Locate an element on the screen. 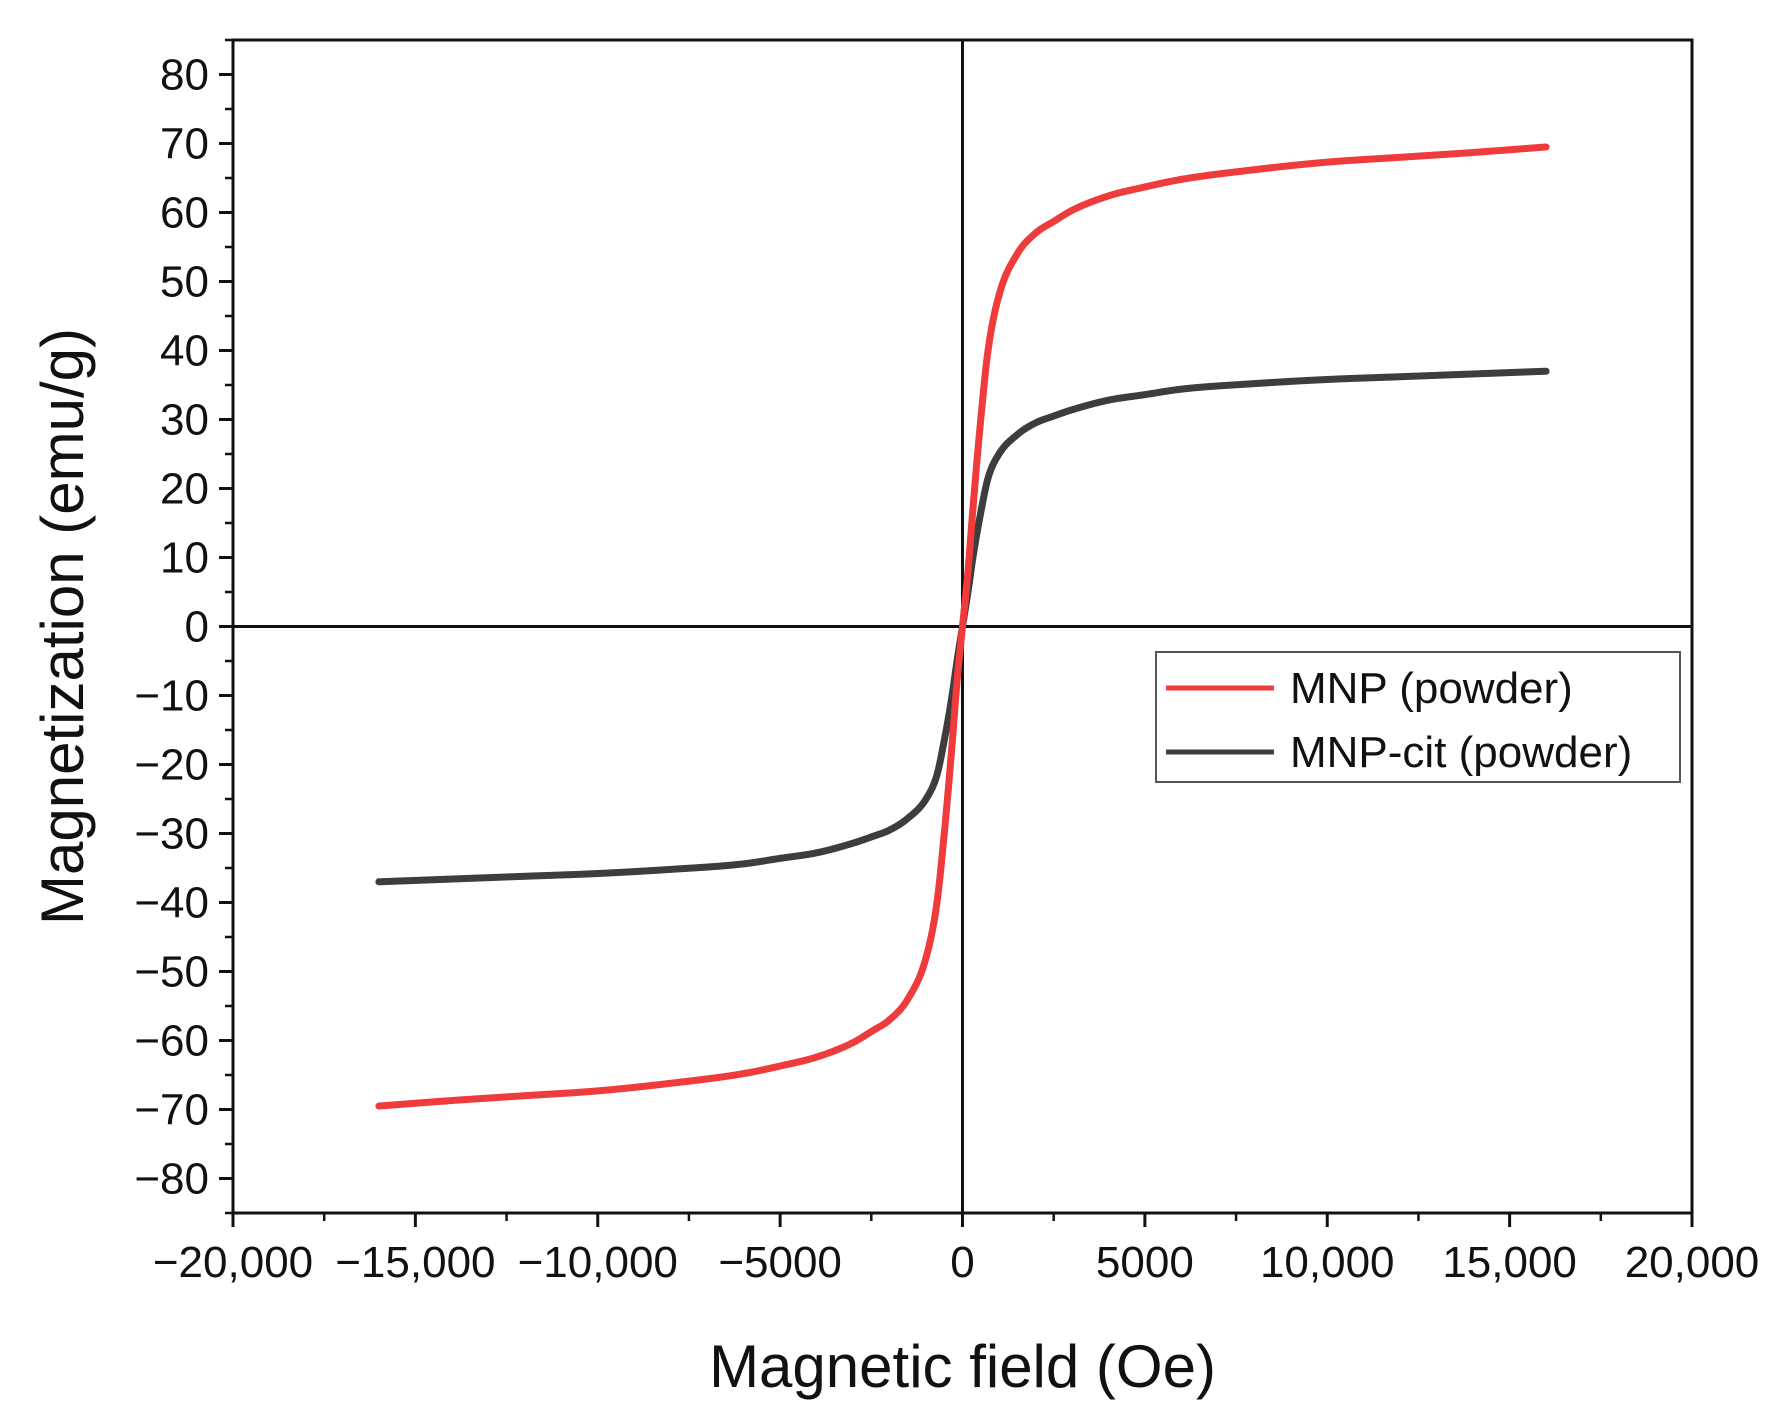 The width and height of the screenshot is (1784, 1416). y-tick-label: −60 is located at coordinates (171, 1041).